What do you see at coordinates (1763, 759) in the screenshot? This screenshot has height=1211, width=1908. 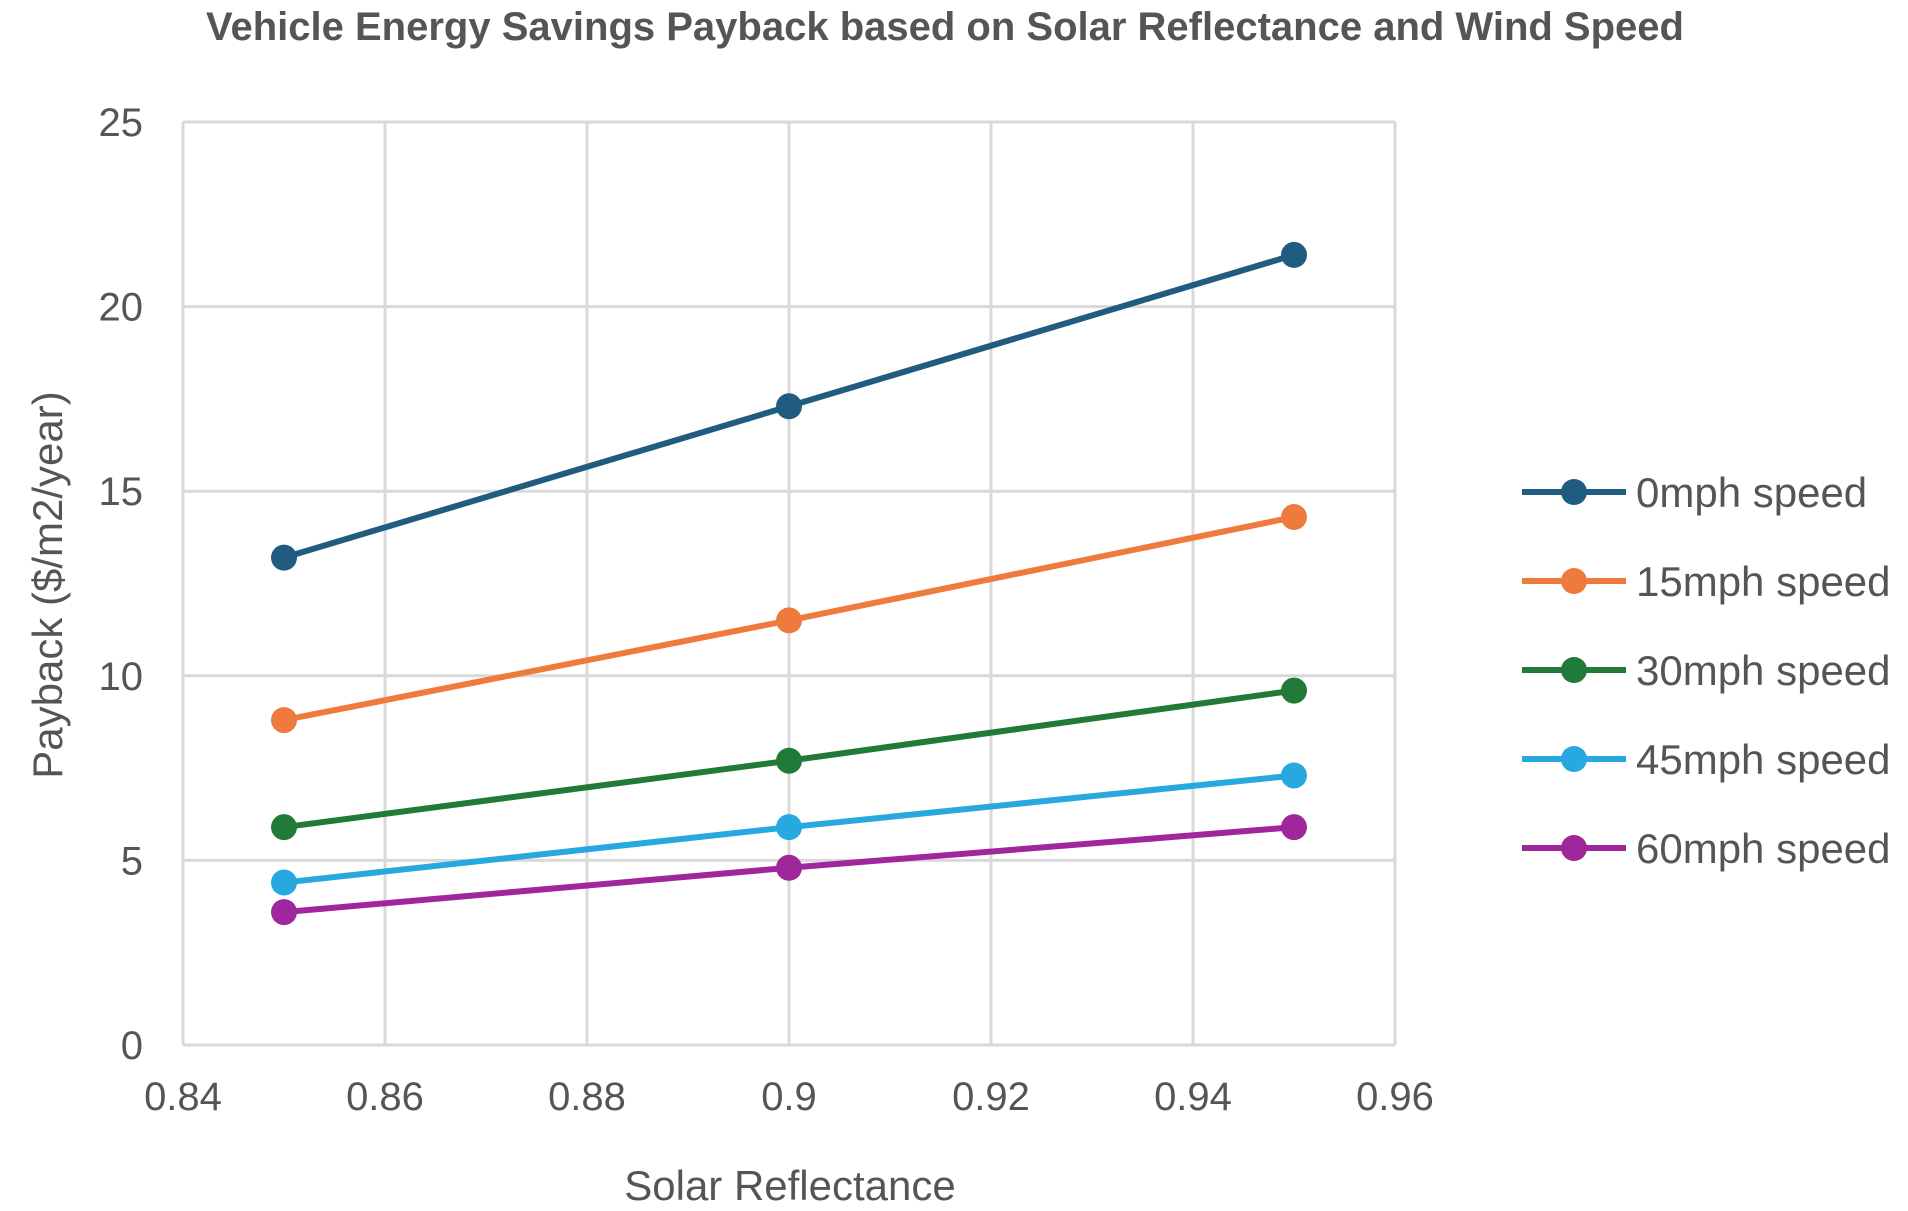 I see `legend-label: 45mph speed` at bounding box center [1763, 759].